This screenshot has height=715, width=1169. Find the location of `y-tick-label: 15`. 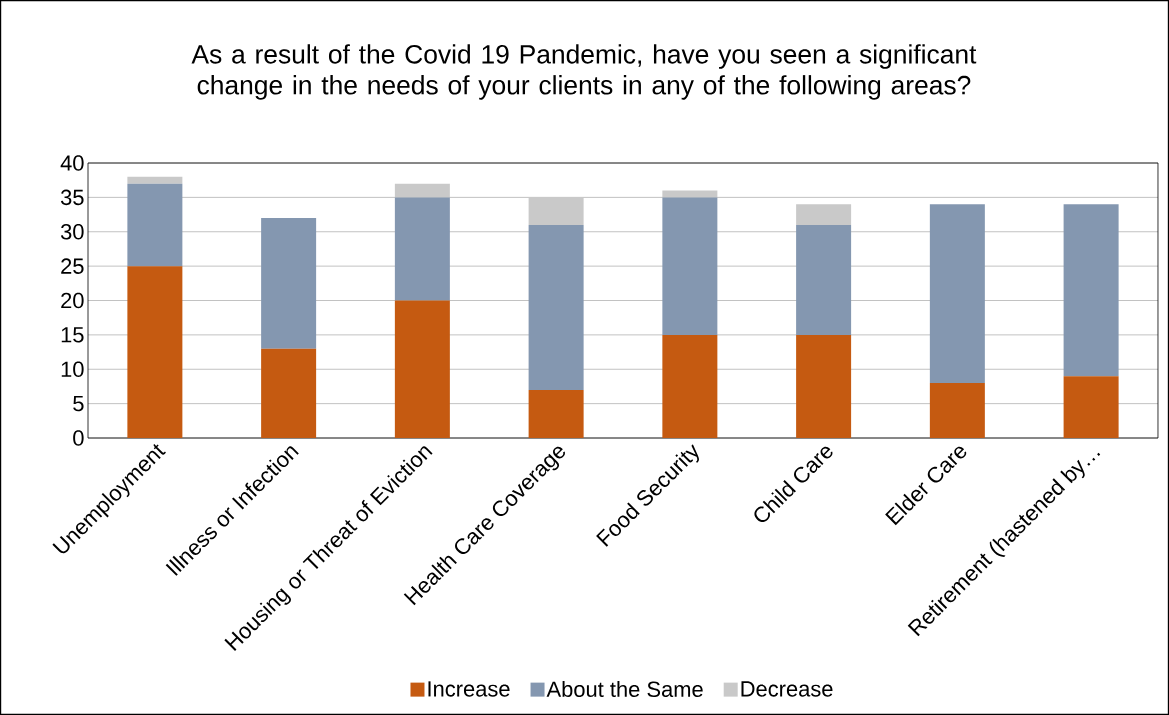

y-tick-label: 15 is located at coordinates (72, 335).